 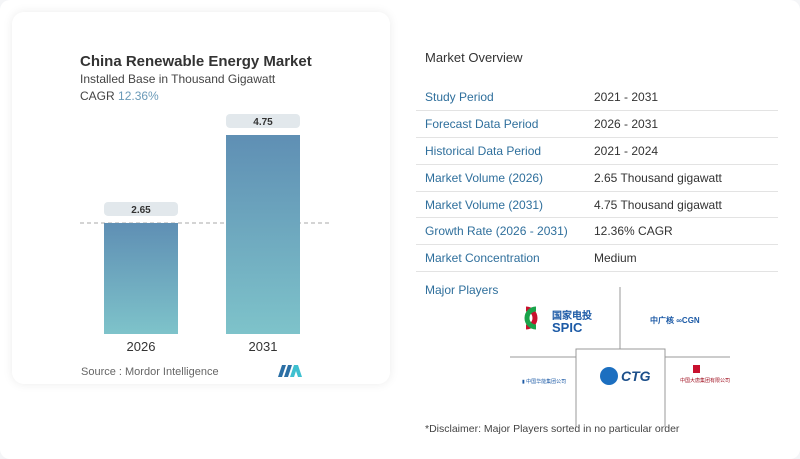 I want to click on chart-title: China Renewable Energy Market, so click(x=196, y=61).